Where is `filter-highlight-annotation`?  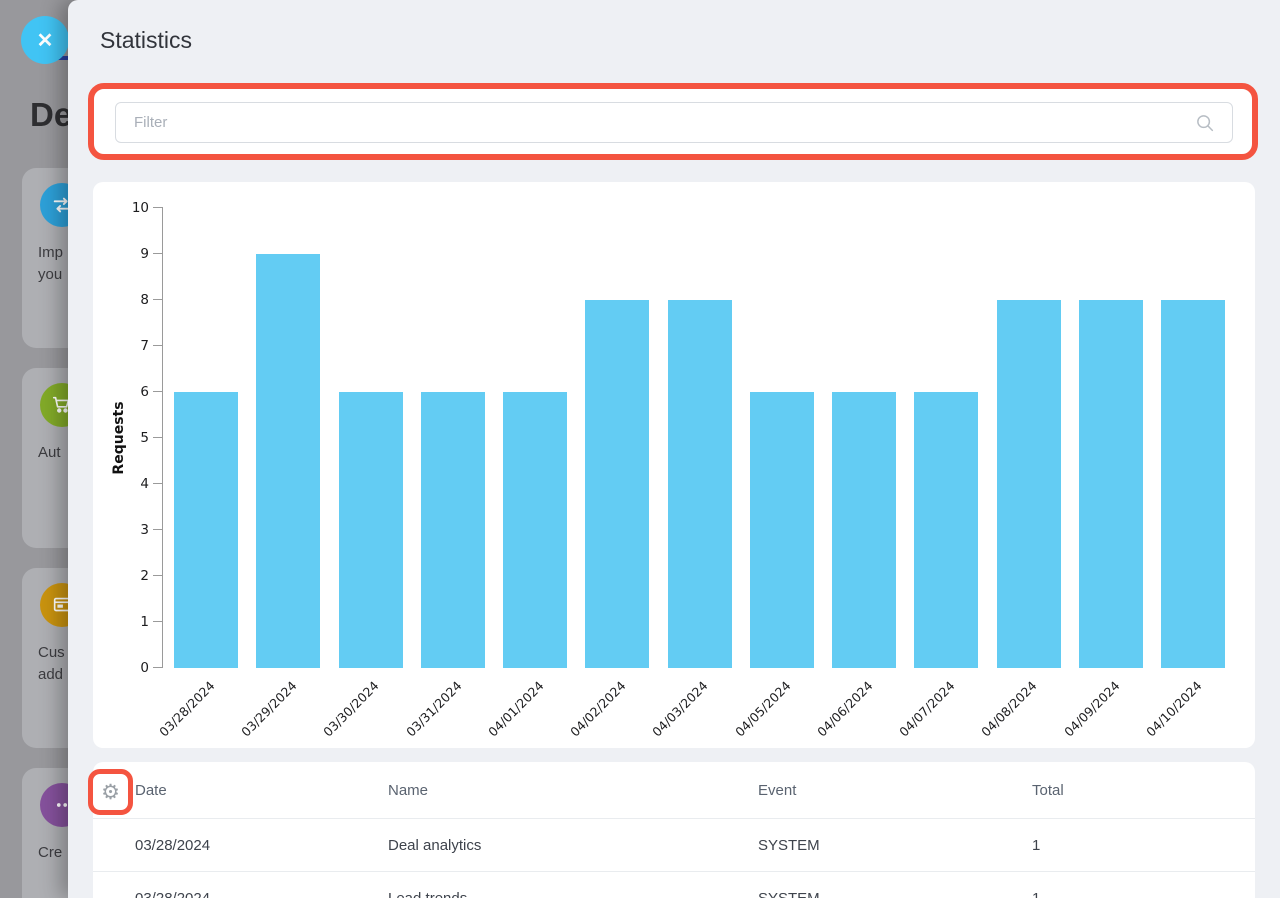
filter-highlight-annotation is located at coordinates (673, 121).